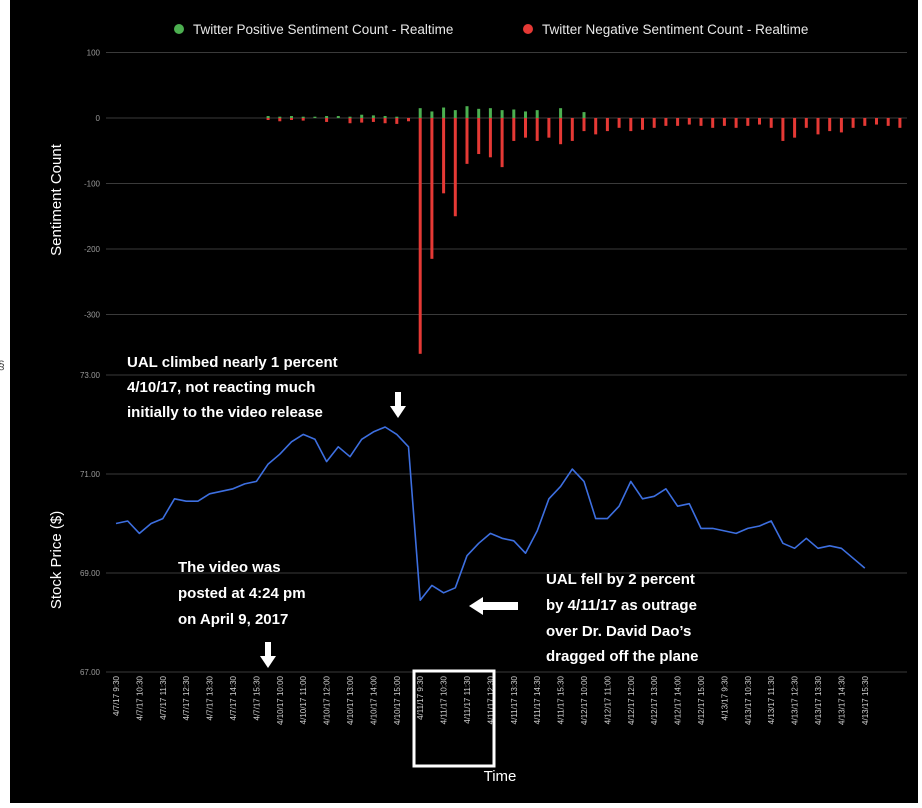 This screenshot has width=922, height=808. I want to click on x-tick-label: 4/7/17 14:30, so click(233, 697).